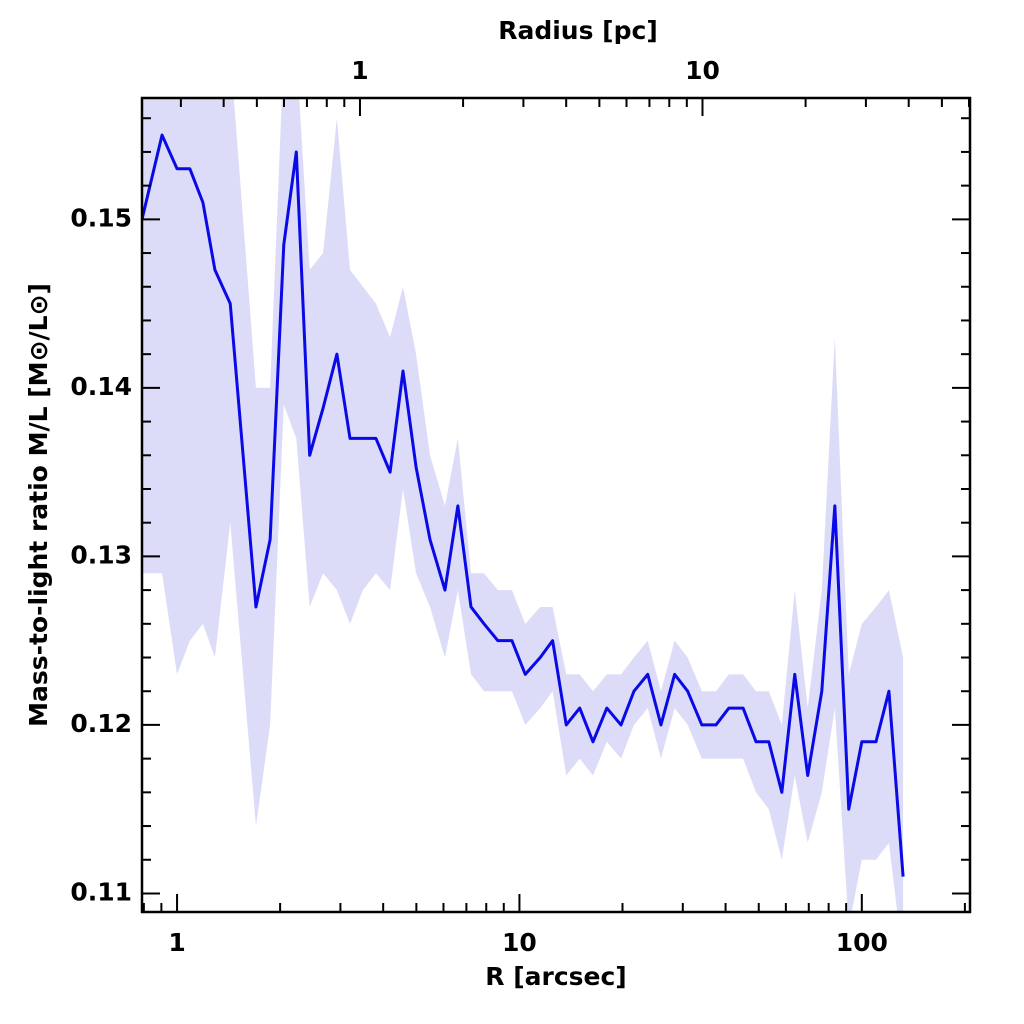 The width and height of the screenshot is (1024, 1024). I want to click on y-tick-label: 0.13, so click(101, 554).